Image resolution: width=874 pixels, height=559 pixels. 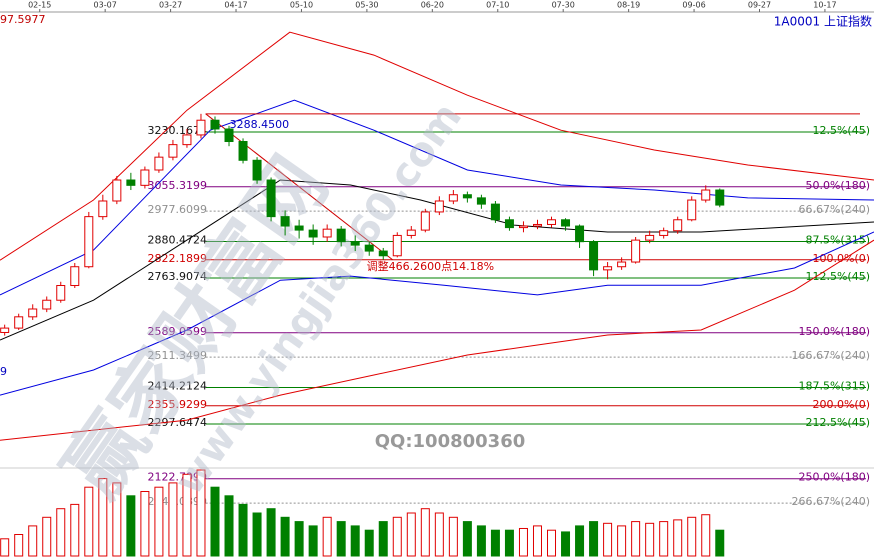 I want to click on fib-price-label: 2414.2124, so click(x=178, y=386).